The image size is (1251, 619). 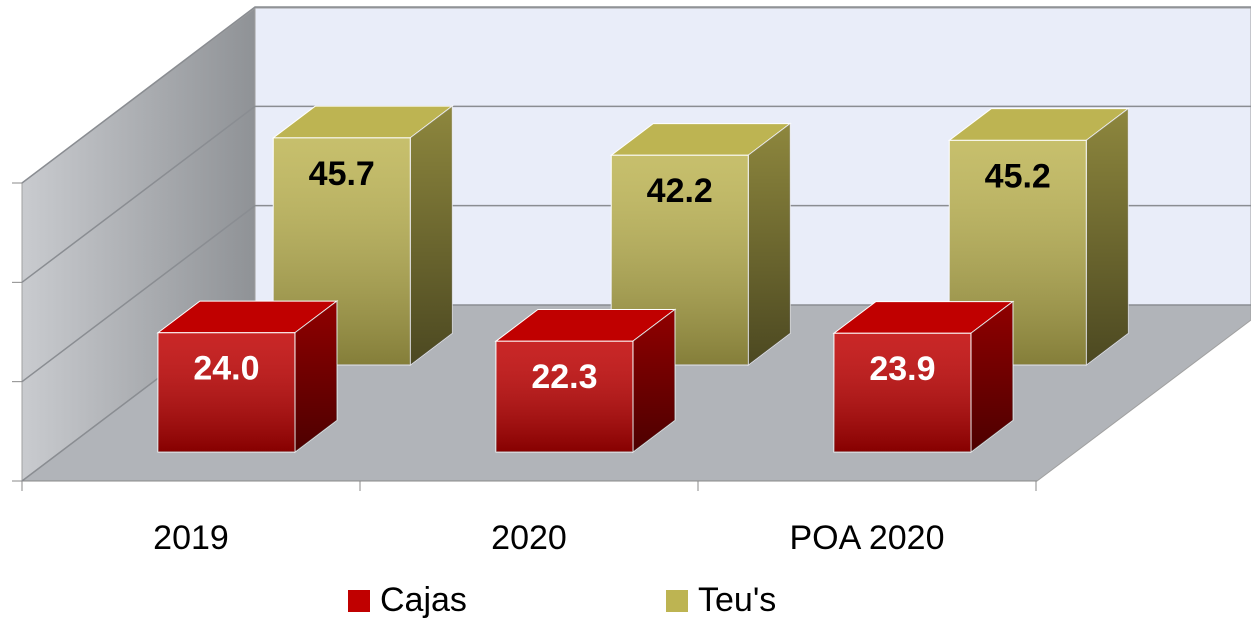 I want to click on bar-group: 22.3, so click(x=585, y=380).